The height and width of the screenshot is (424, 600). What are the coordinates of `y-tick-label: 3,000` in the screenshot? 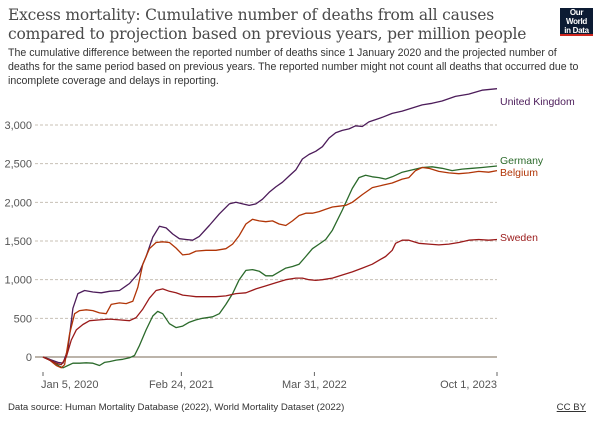 It's located at (18, 126).